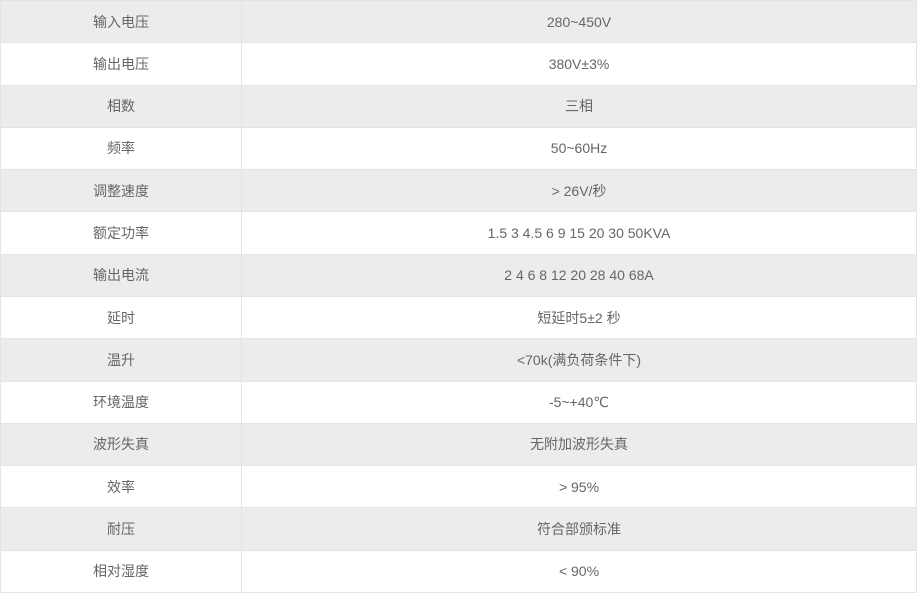 This screenshot has height=596, width=917. Describe the element at coordinates (121, 444) in the screenshot. I see `spec-label: 波形失真` at that location.